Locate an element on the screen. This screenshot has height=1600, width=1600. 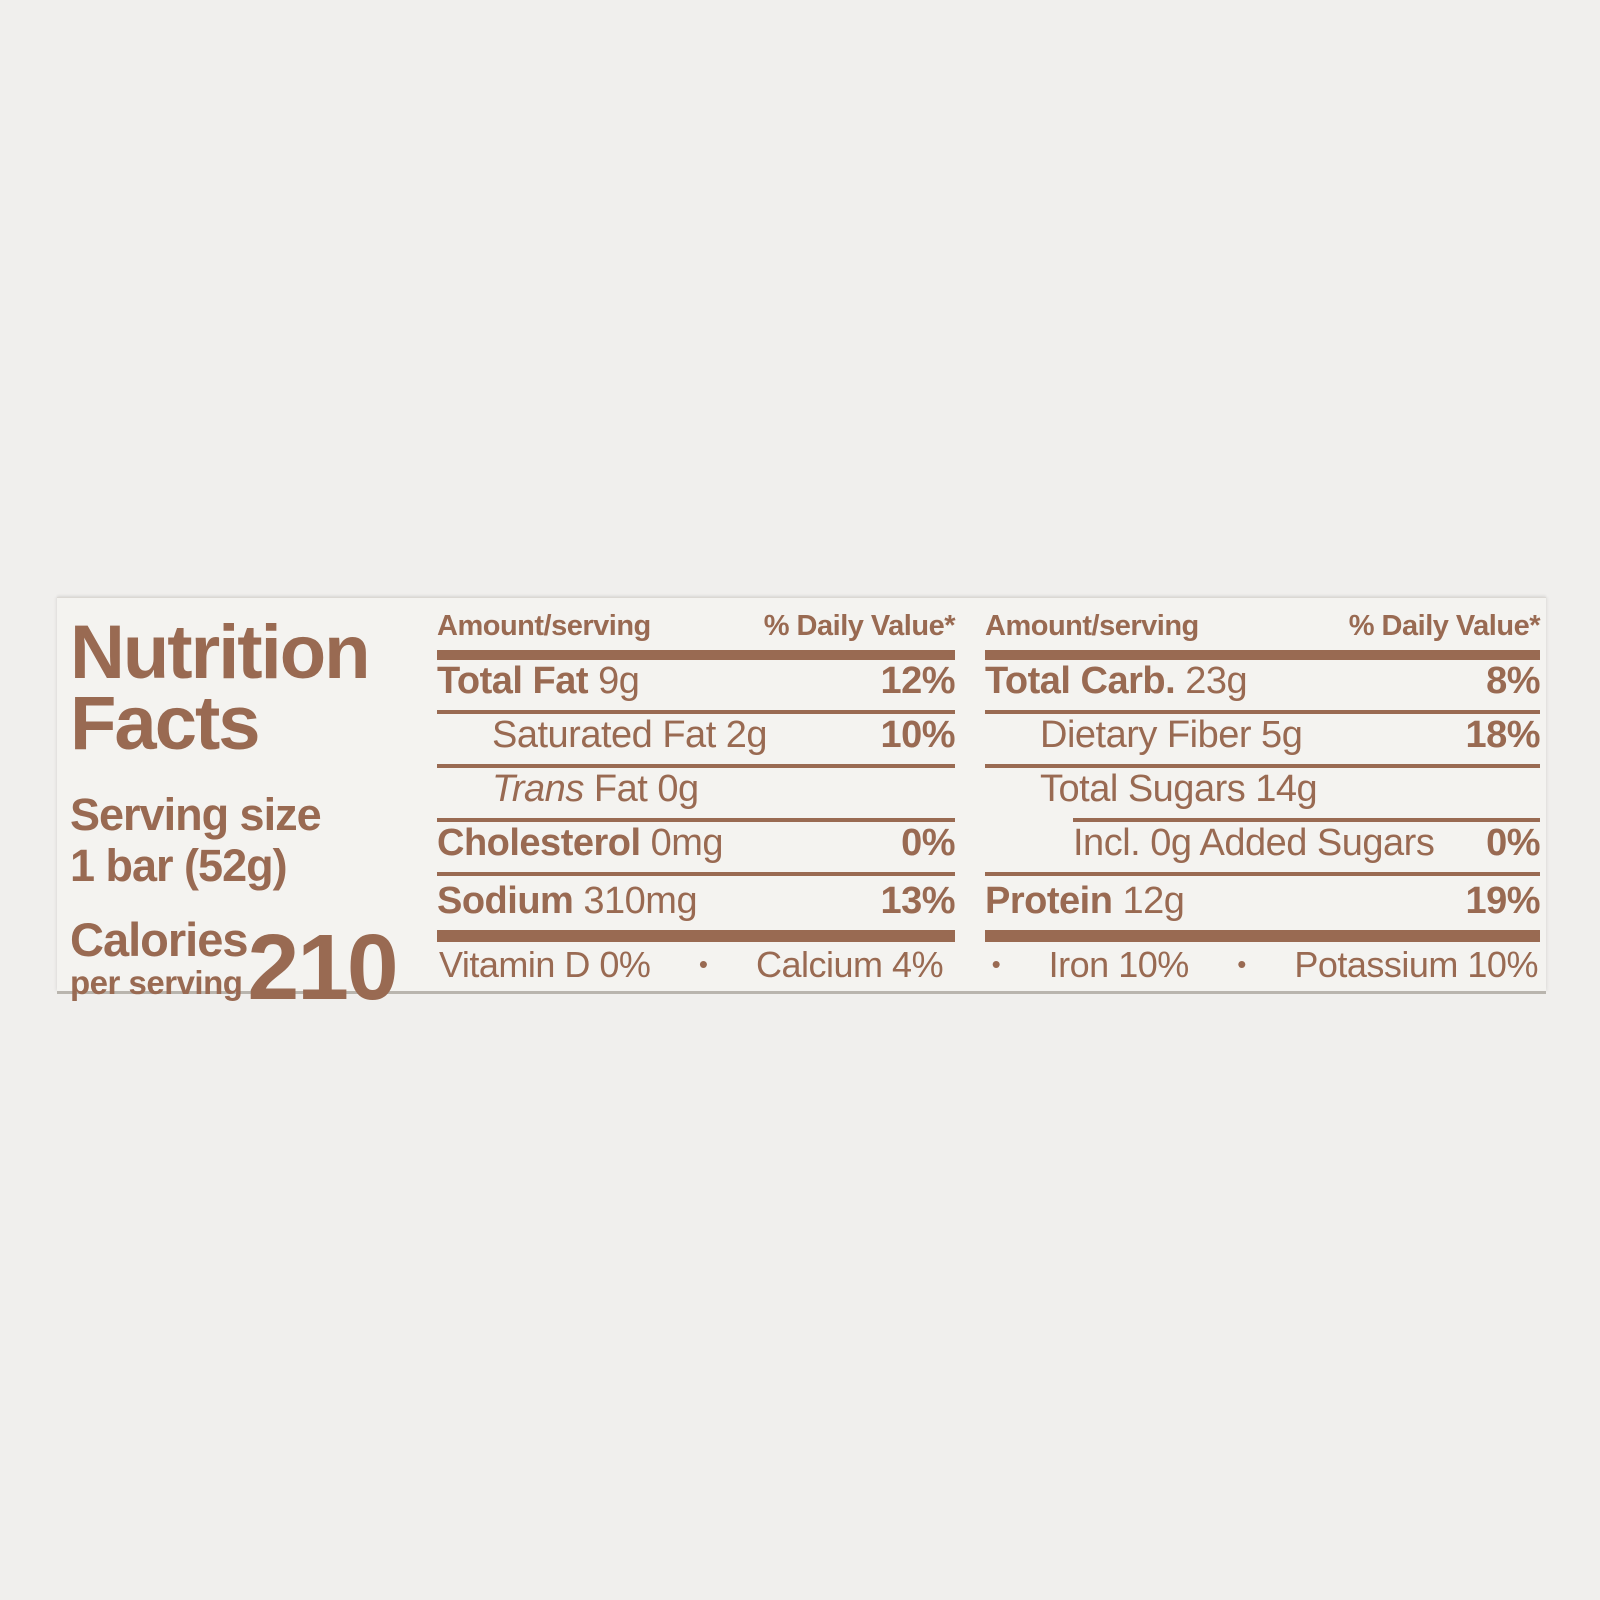
label-title: Nutrition Facts is located at coordinates (234, 688).